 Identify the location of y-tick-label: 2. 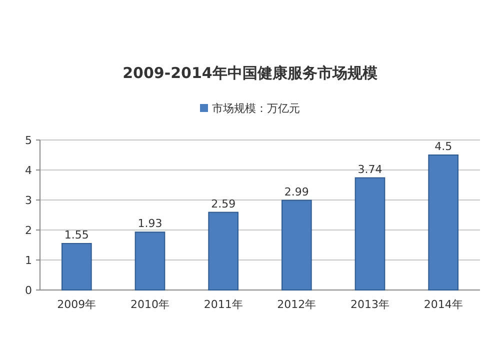
(28, 230).